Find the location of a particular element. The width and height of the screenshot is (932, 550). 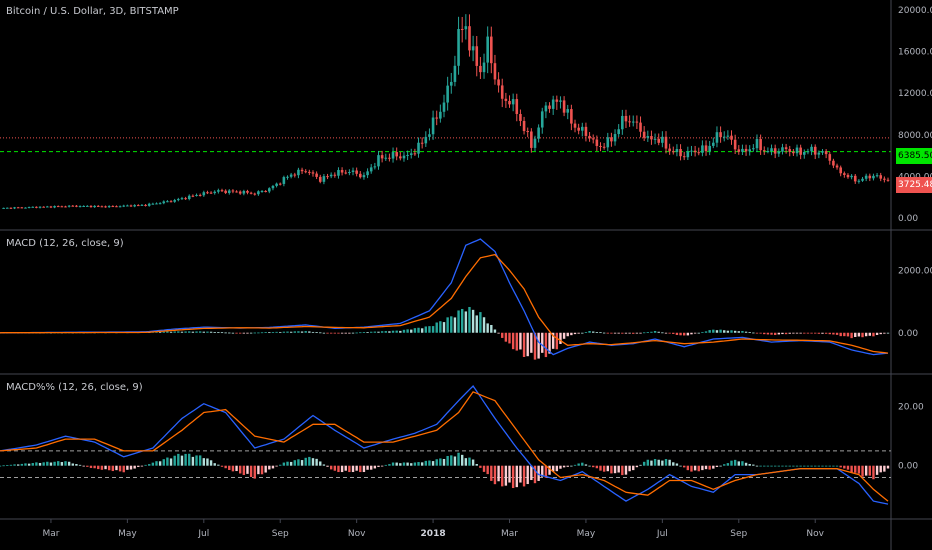

indicator-axis-tick: 2000.00 is located at coordinates (915, 271).